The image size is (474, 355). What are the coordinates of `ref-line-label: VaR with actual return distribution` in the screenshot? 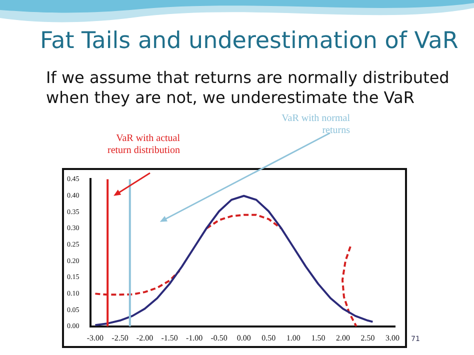 It's located at (143, 145).